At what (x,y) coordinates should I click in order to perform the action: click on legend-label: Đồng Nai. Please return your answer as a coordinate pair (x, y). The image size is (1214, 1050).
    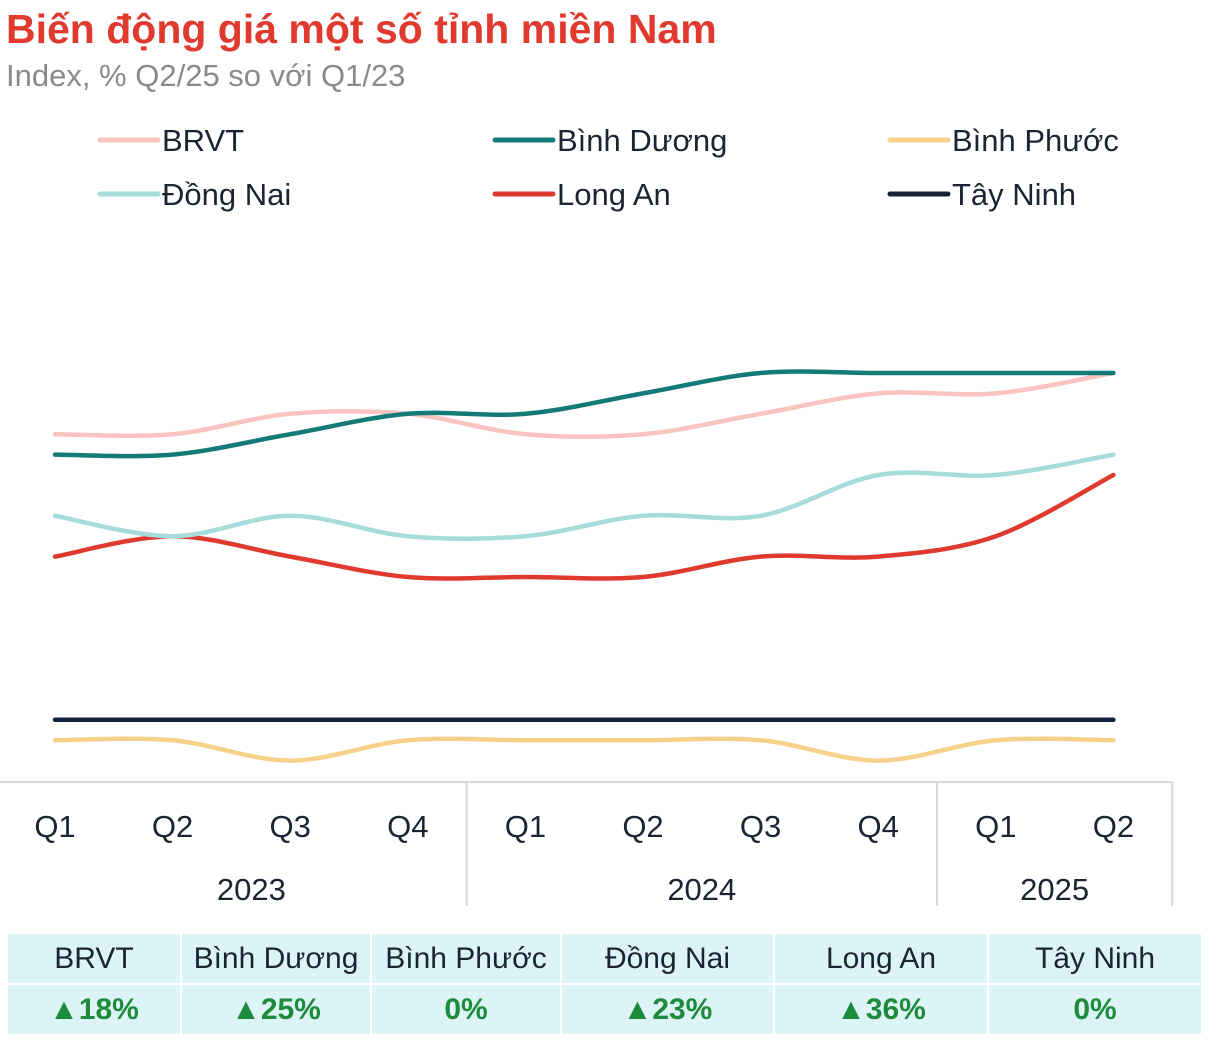
    Looking at the image, I should click on (226, 194).